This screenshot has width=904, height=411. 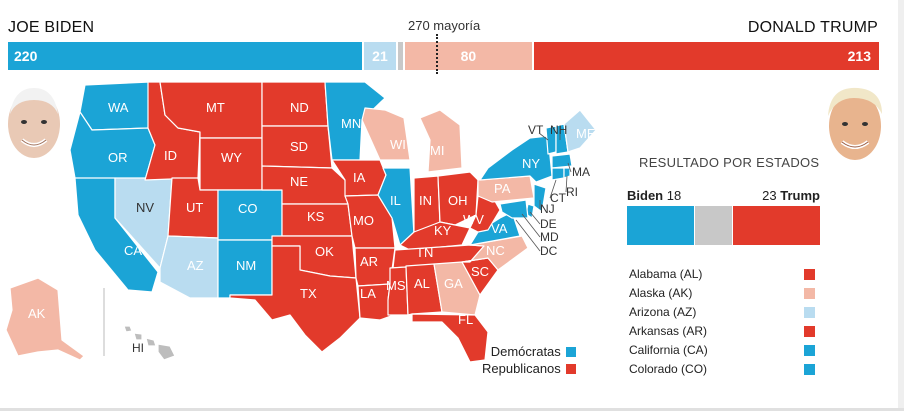 I want to click on state-ri, so click(x=567, y=173).